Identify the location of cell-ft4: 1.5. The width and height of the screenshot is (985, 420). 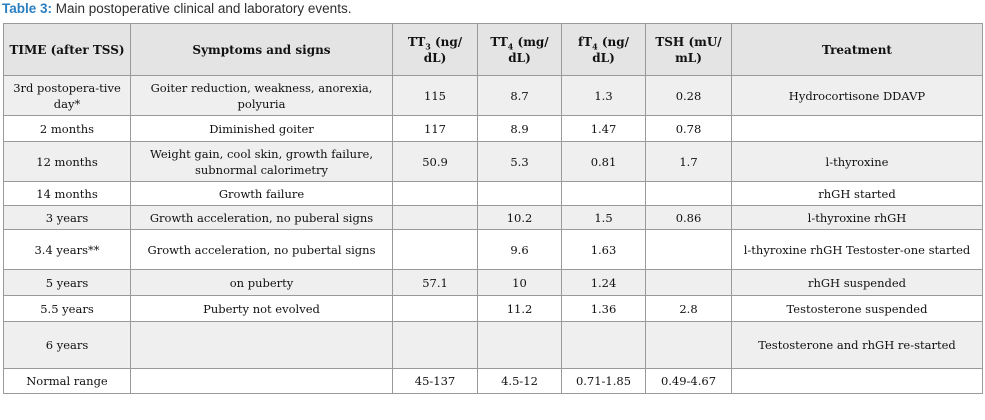
(603, 217).